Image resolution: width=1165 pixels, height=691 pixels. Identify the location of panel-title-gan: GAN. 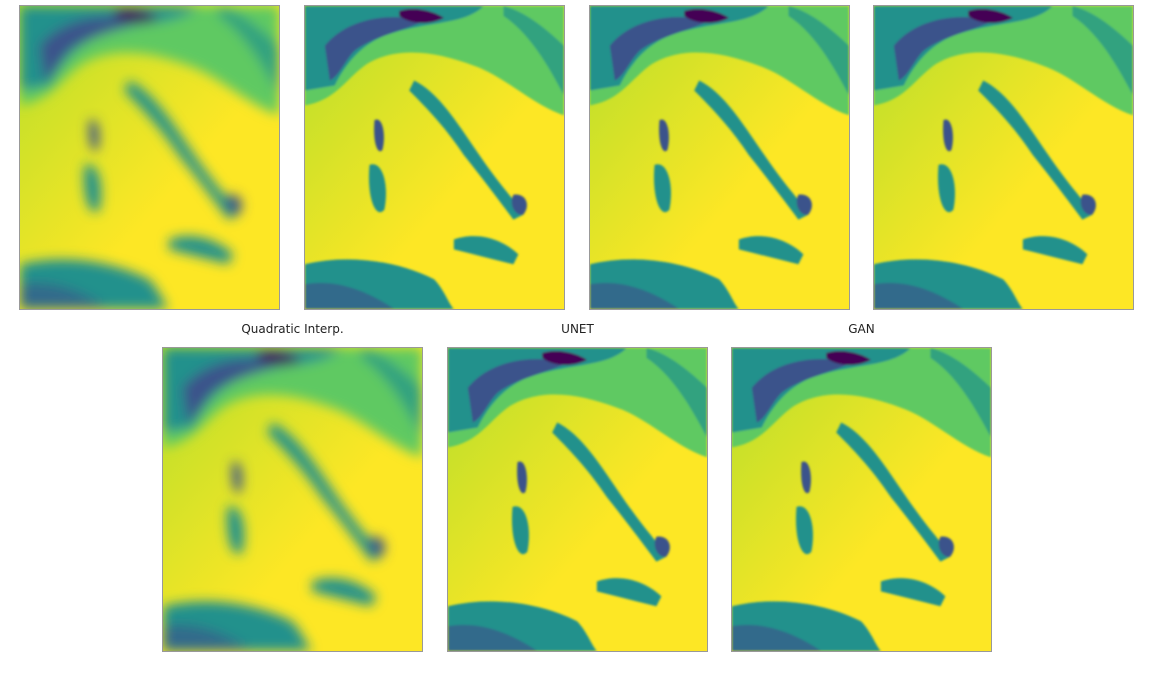
(861, 329).